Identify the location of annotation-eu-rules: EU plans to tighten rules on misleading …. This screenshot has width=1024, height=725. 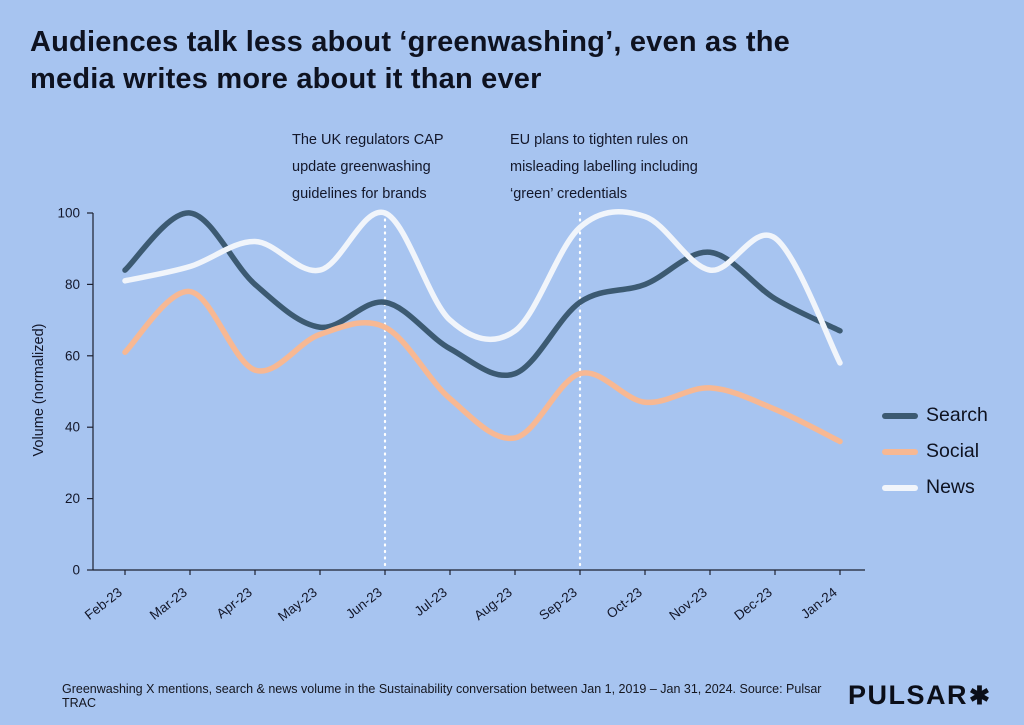
(604, 167).